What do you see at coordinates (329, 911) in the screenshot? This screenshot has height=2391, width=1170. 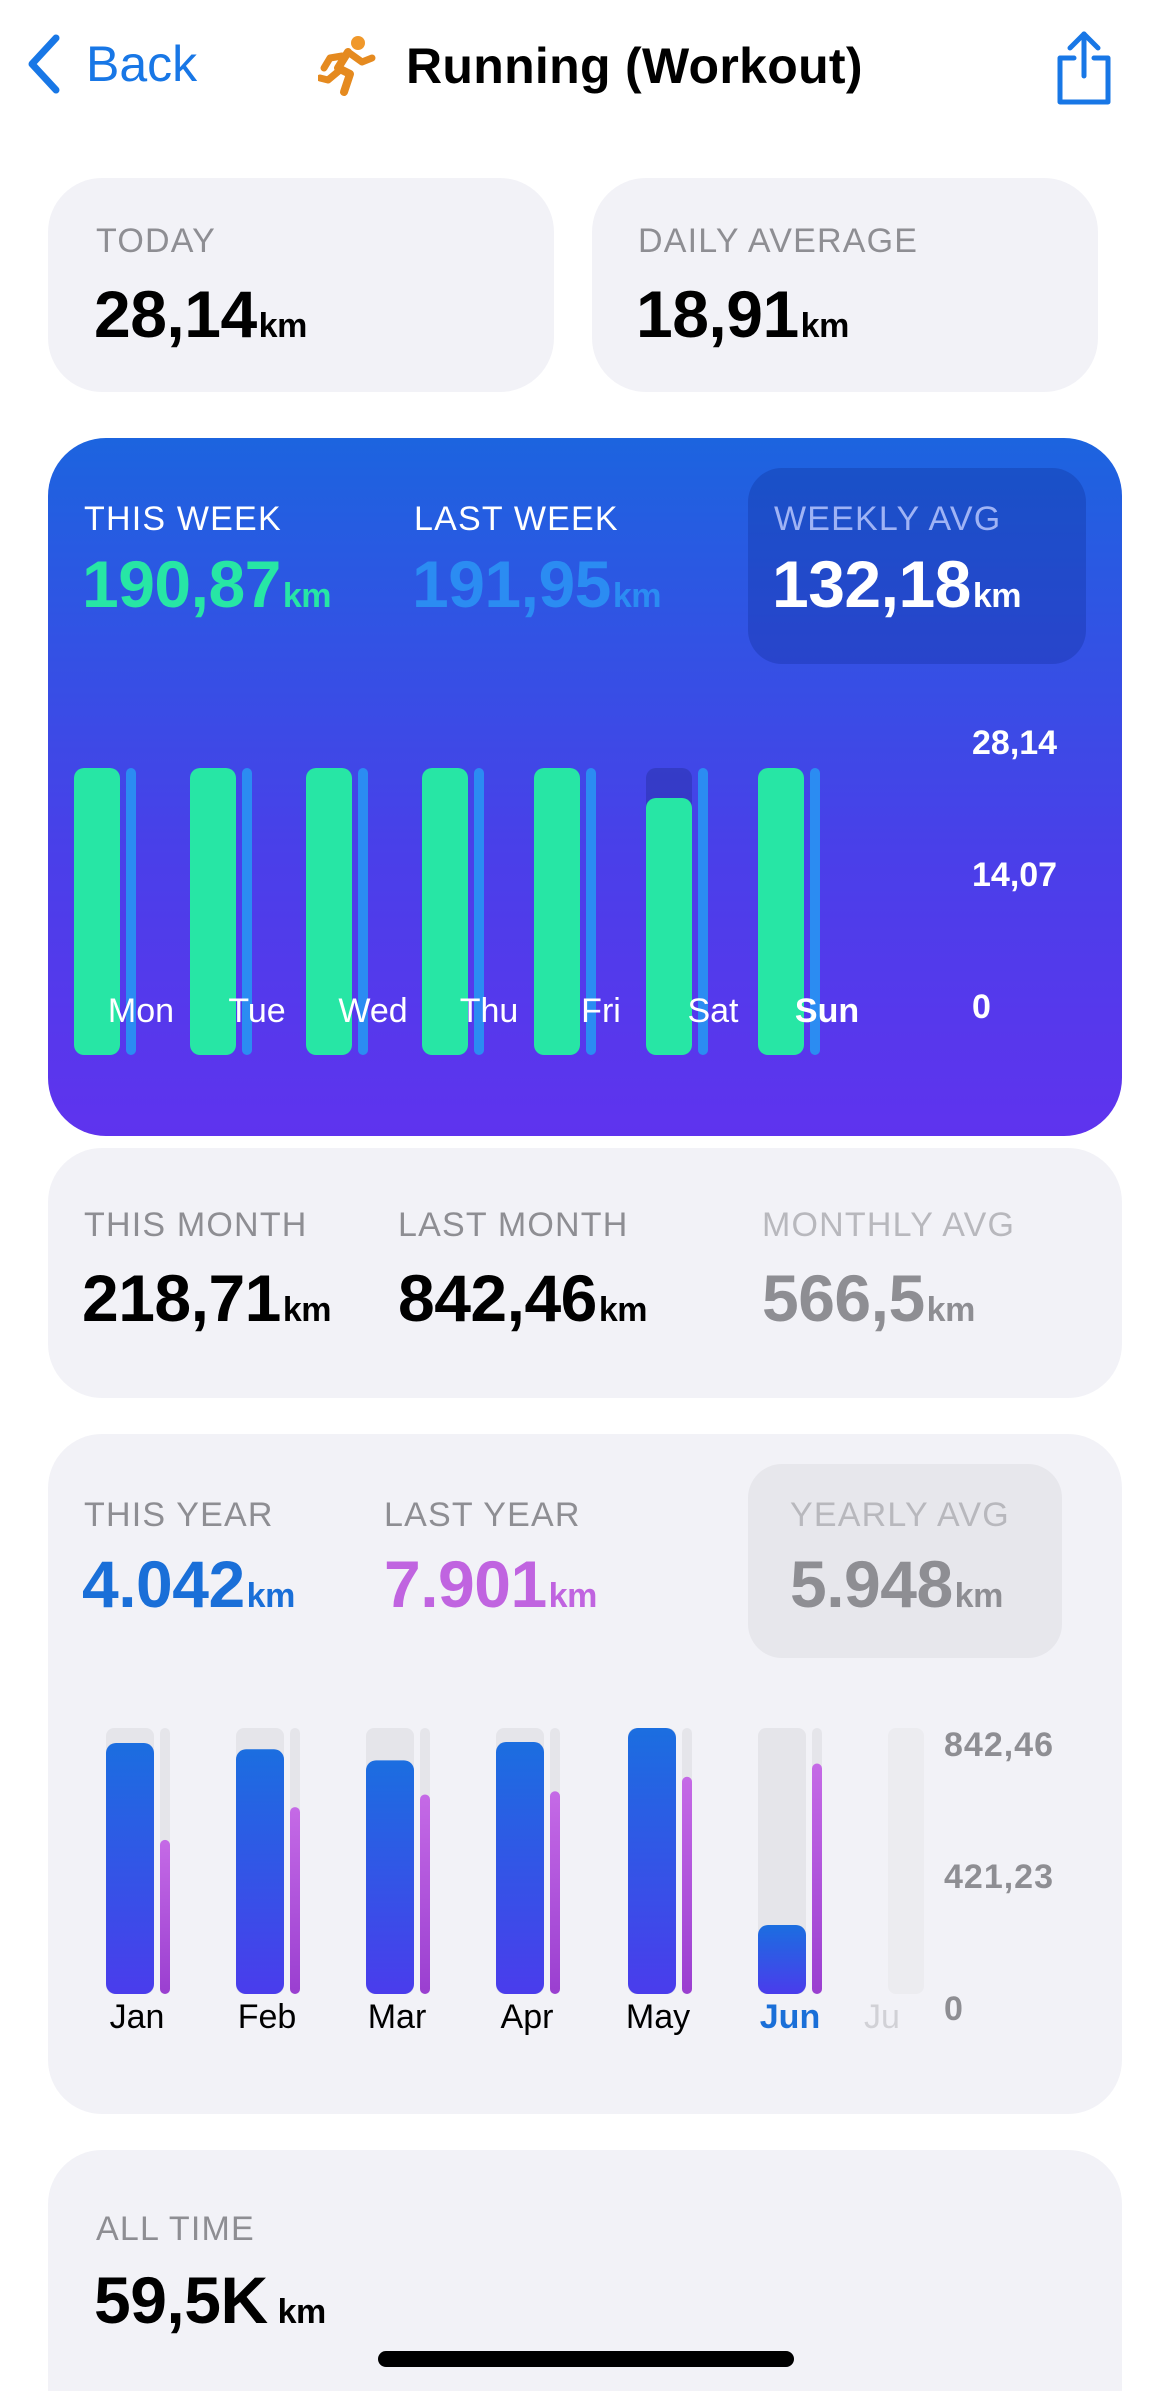 I see `this-week-bar-wed` at bounding box center [329, 911].